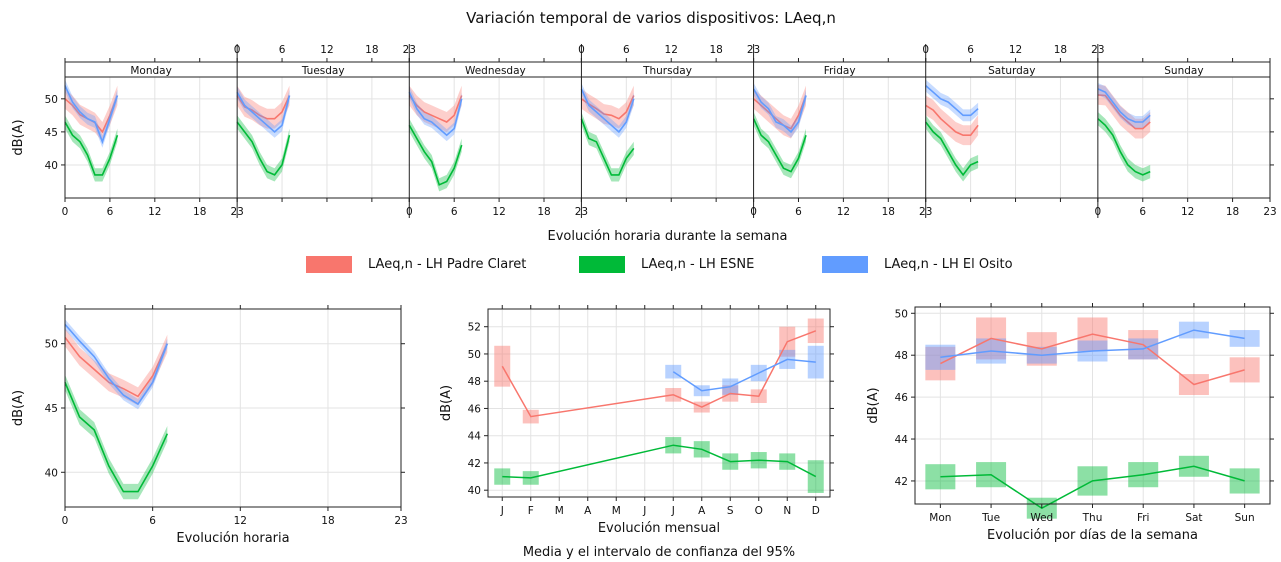 The width and height of the screenshot is (1281, 562). I want to click on x-tick-label: A, so click(588, 511).